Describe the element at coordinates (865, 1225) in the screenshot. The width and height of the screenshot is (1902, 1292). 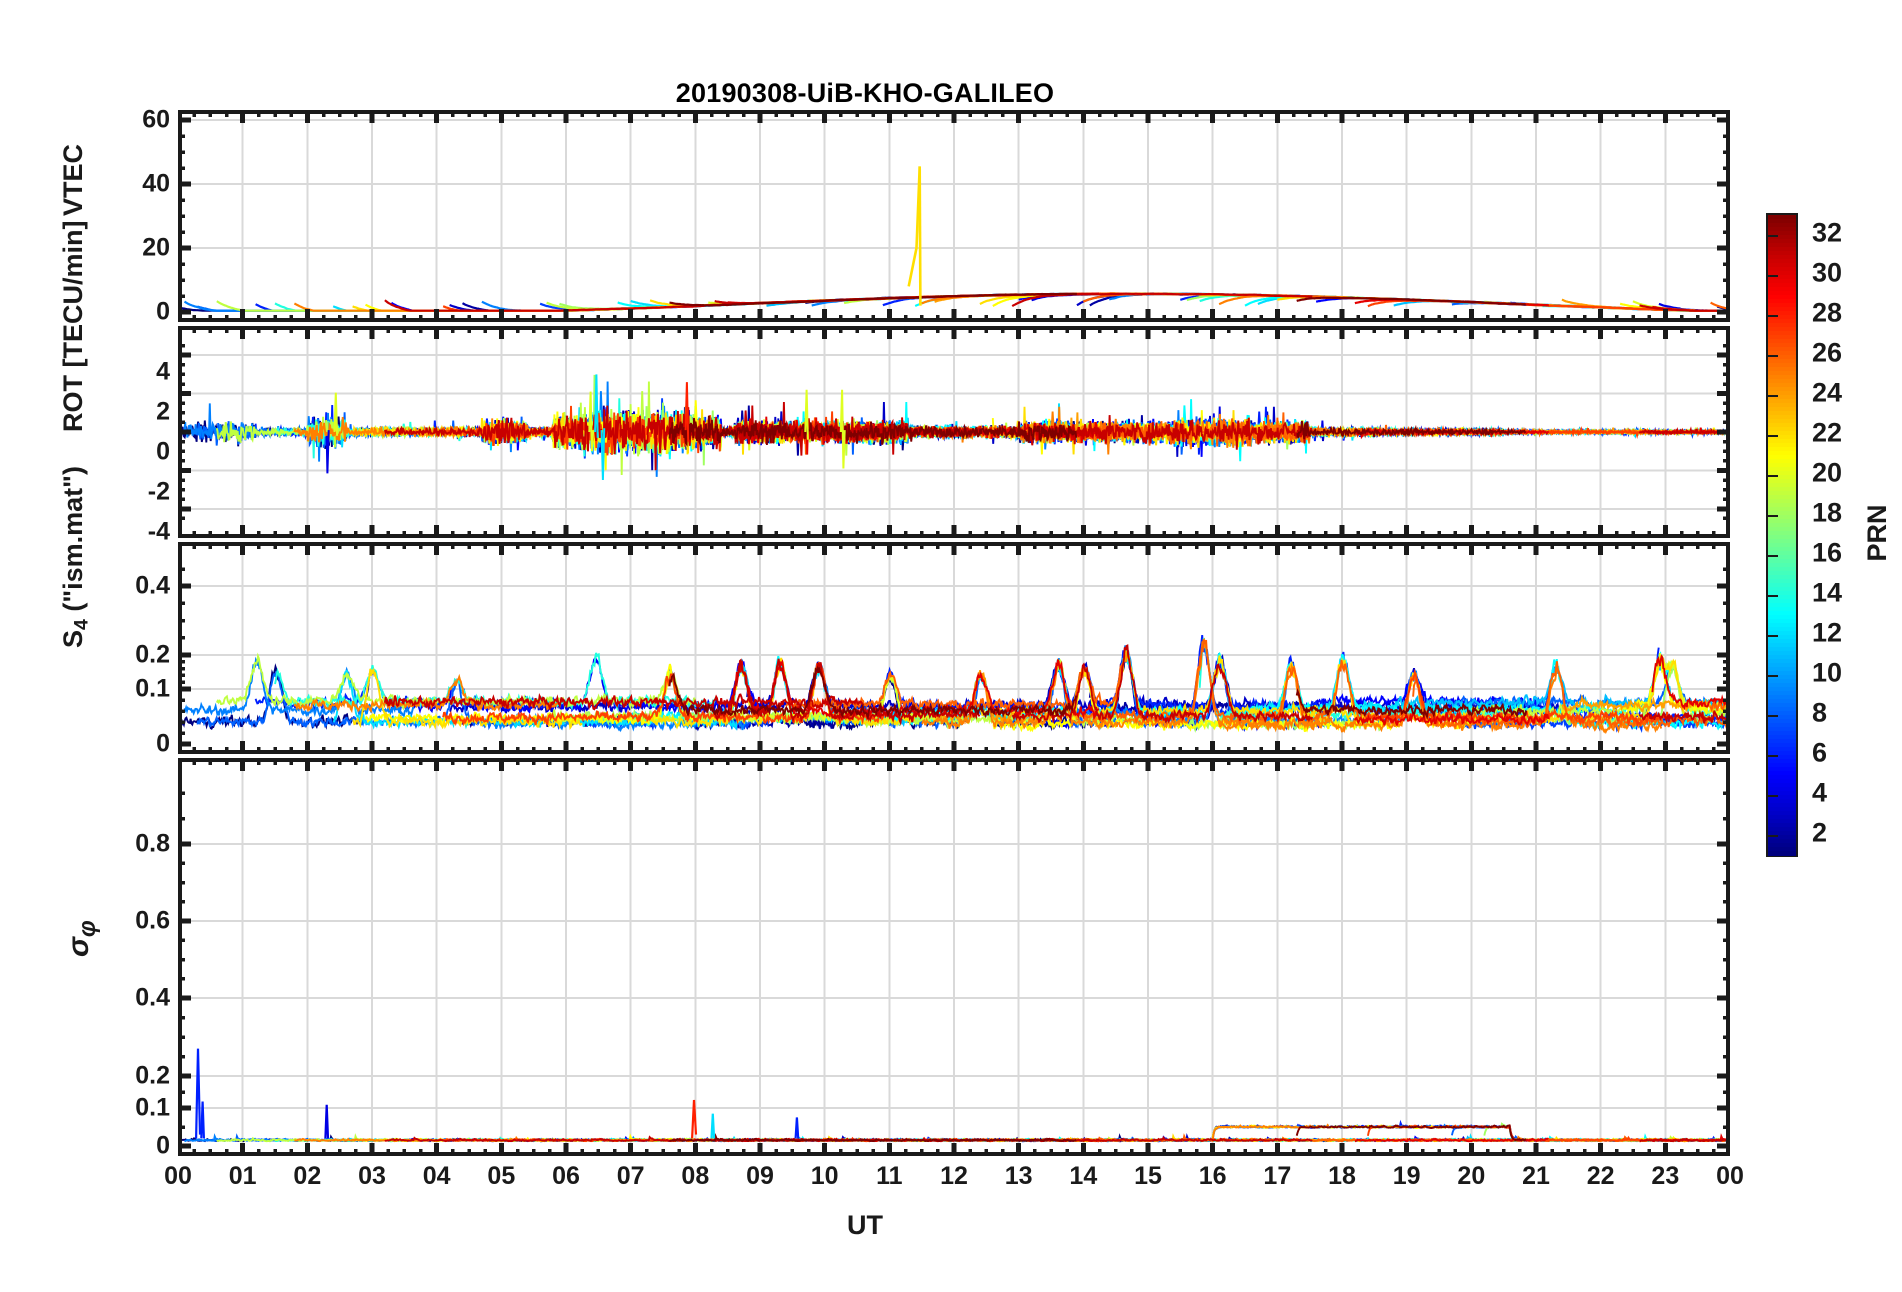
I see `xaxis-title: UT` at that location.